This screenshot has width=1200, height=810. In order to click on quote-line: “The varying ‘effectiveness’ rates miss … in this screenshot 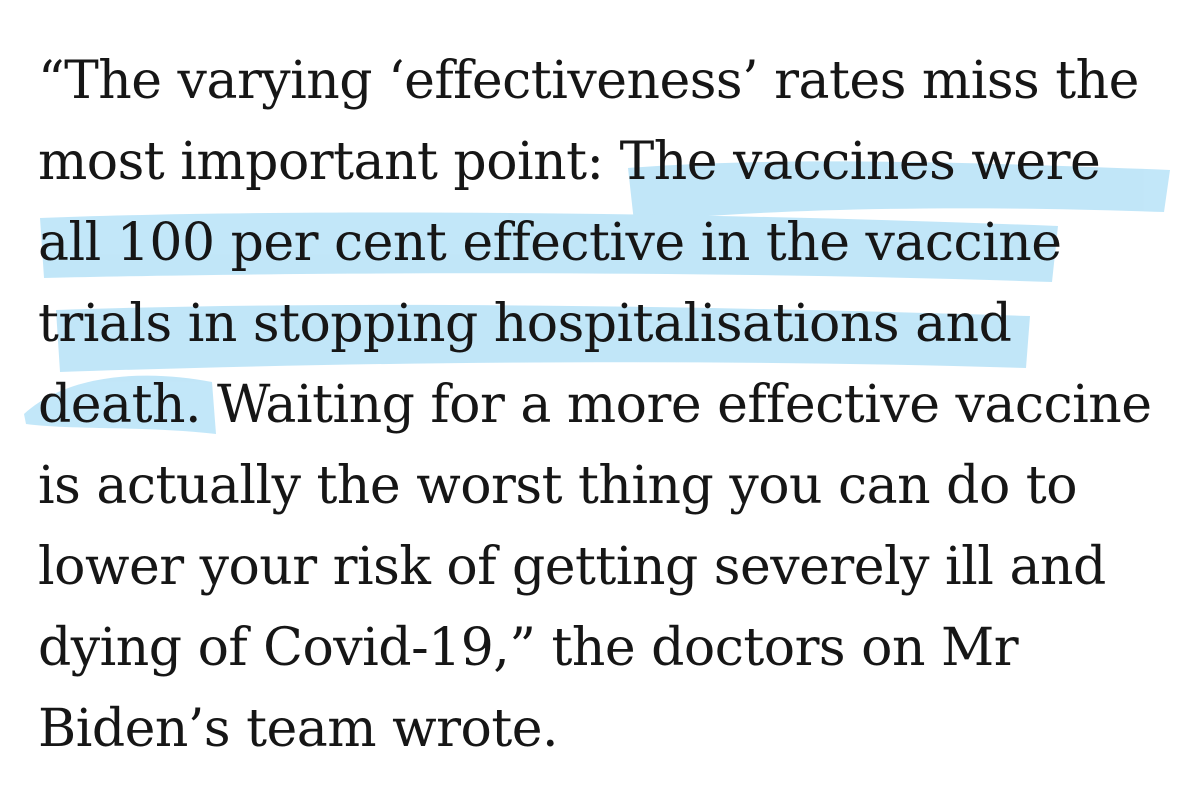, I will do `click(588, 81)`.